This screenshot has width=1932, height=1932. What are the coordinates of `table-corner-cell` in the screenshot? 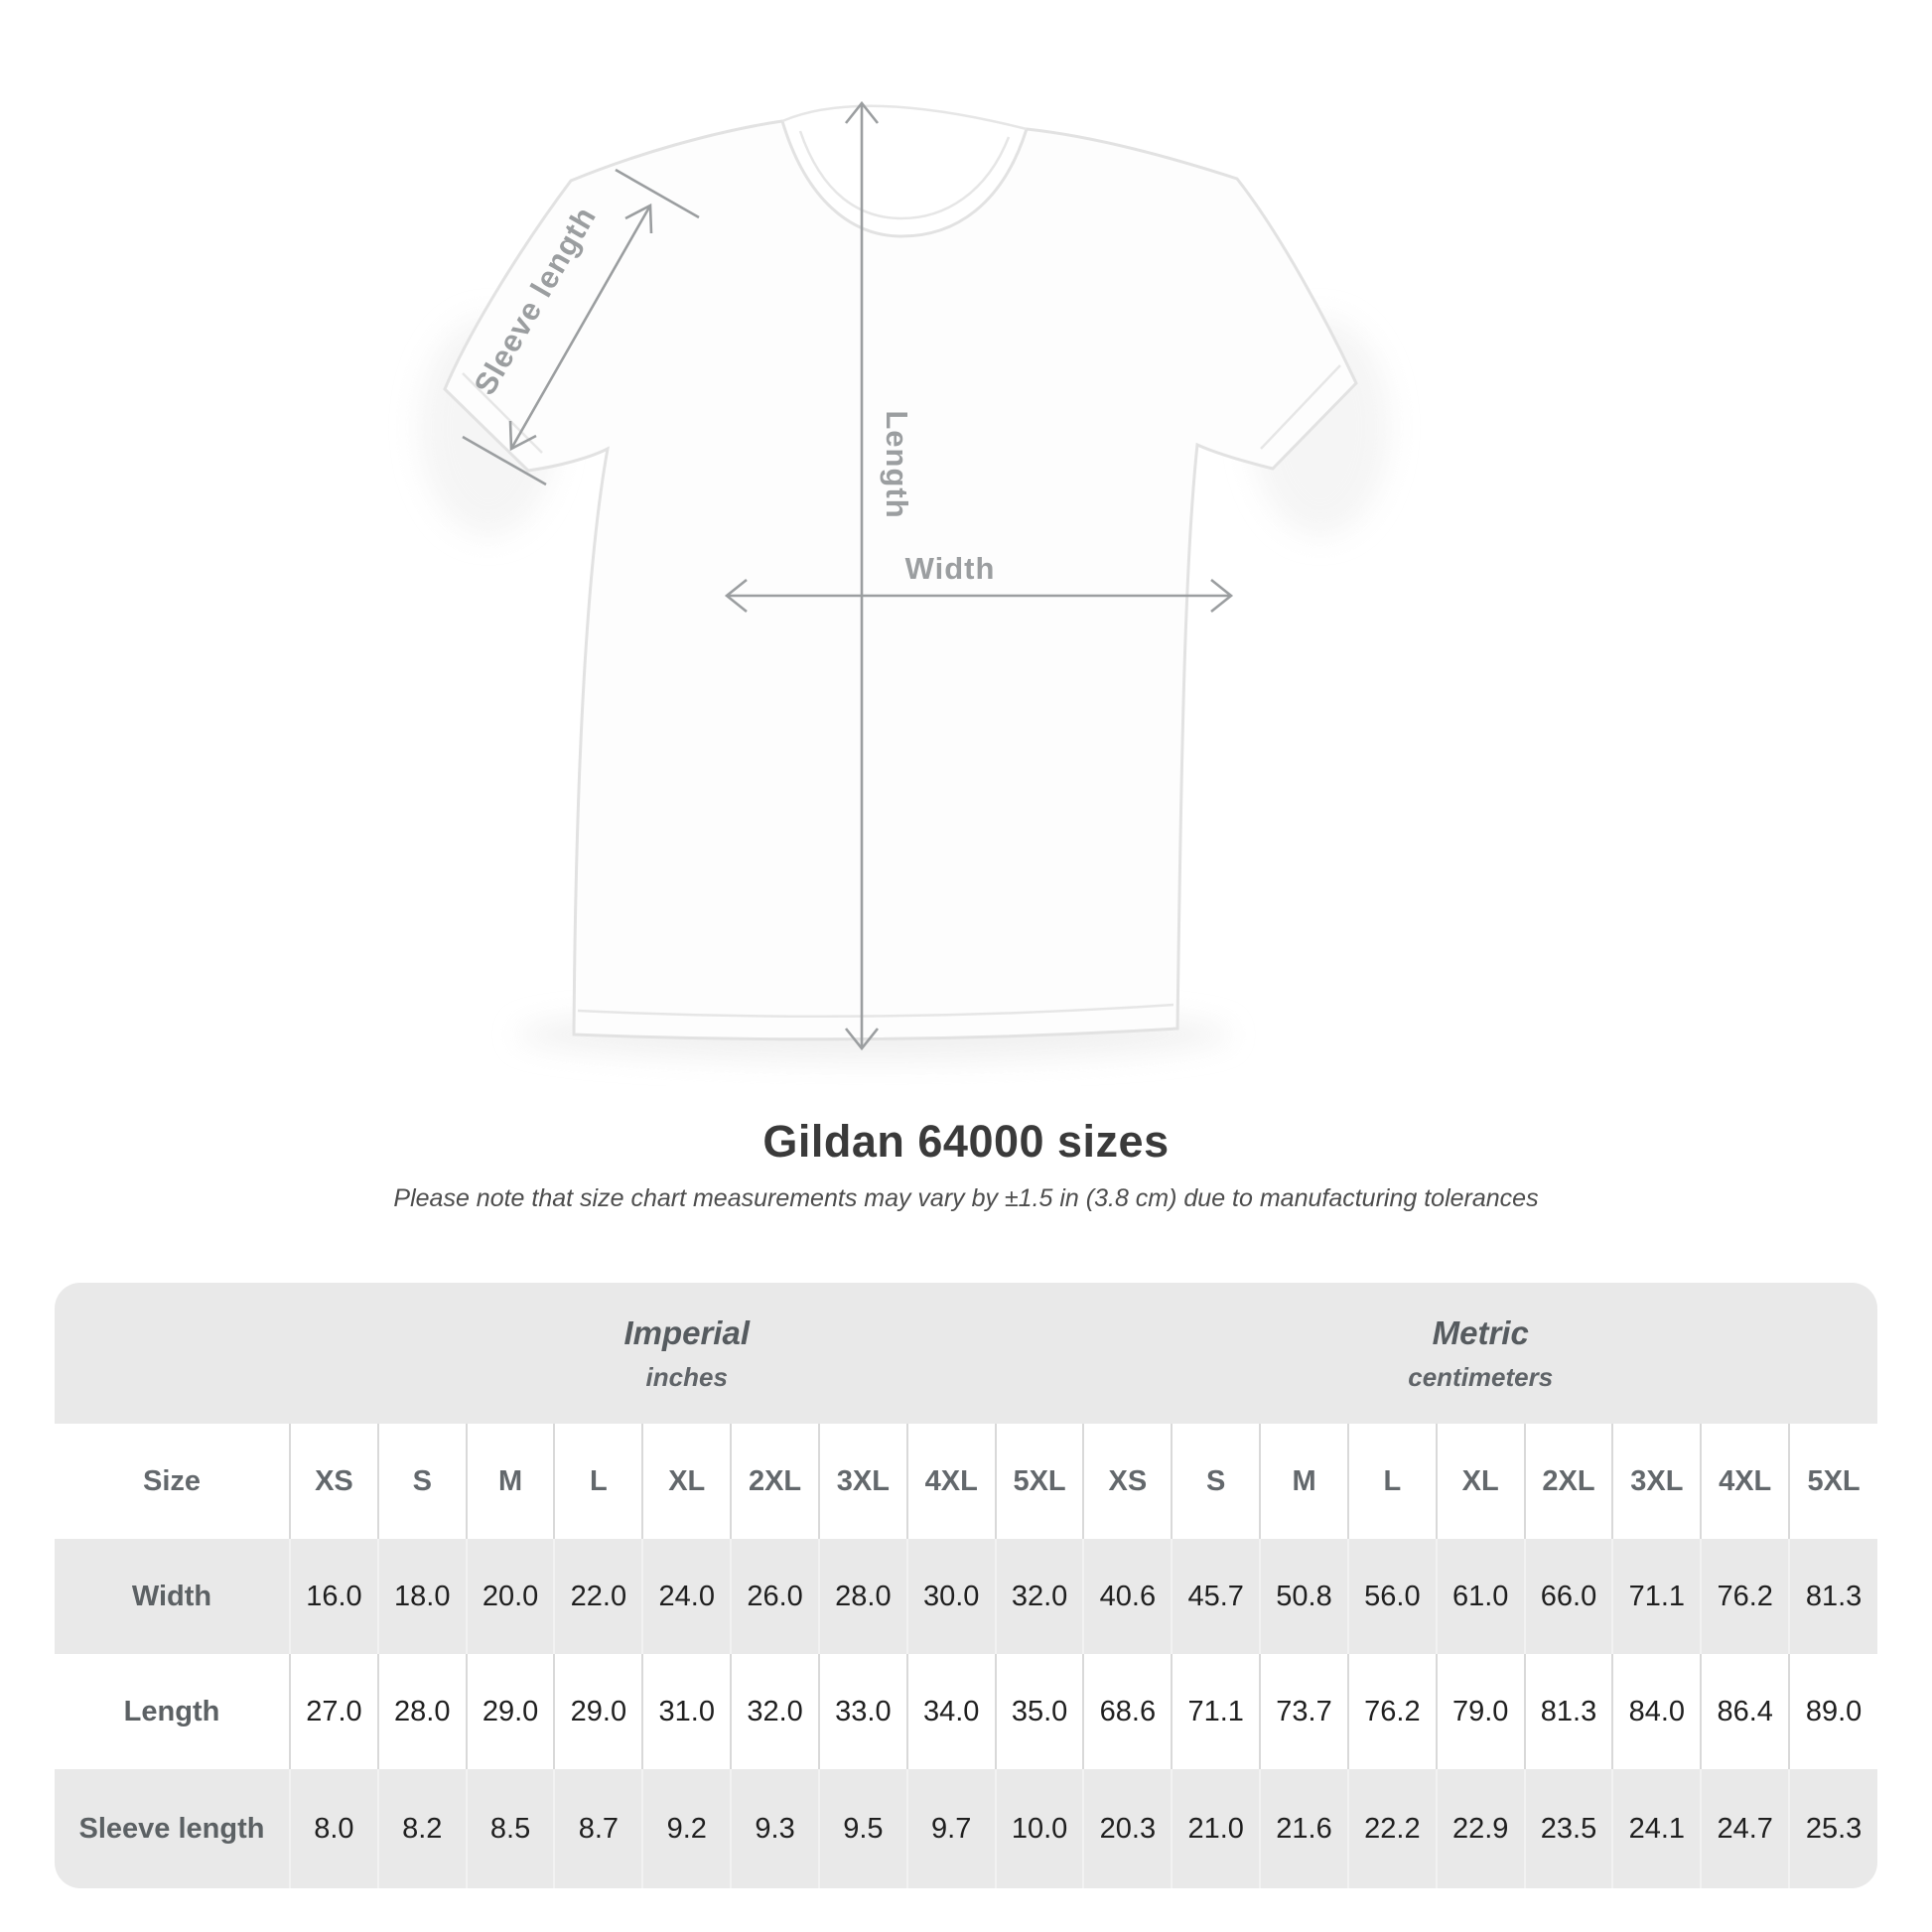 It's located at (172, 1353).